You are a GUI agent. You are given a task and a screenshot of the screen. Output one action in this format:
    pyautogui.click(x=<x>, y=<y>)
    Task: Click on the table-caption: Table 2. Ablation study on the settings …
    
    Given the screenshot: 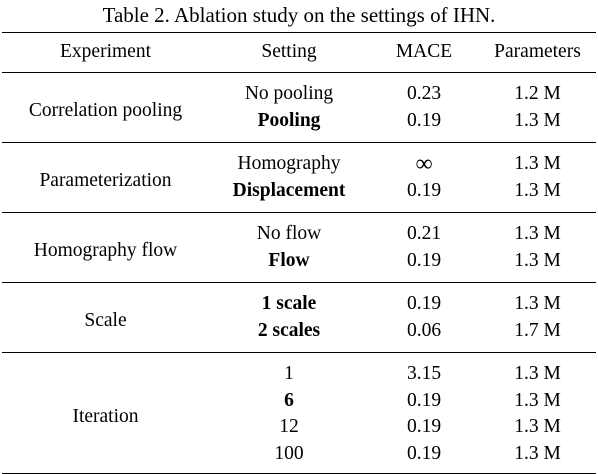 What is the action you would take?
    pyautogui.click(x=299, y=15)
    